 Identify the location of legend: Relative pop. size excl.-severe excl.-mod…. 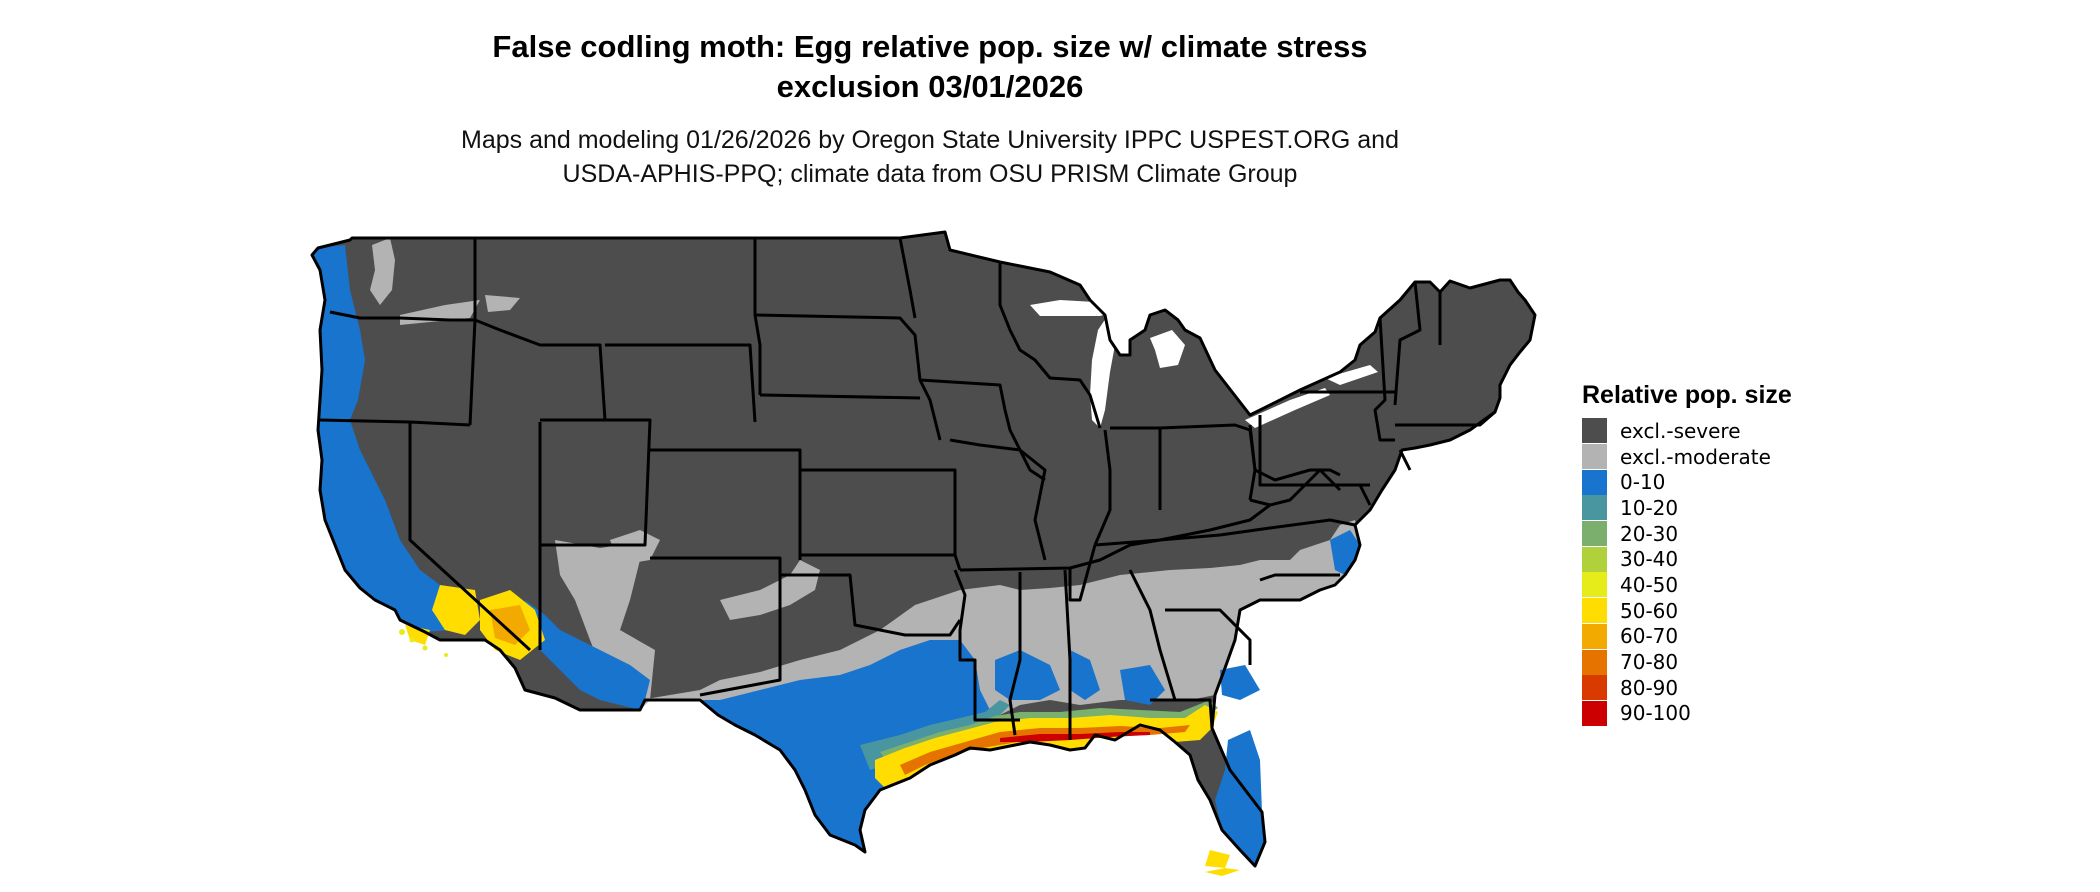
(1687, 553).